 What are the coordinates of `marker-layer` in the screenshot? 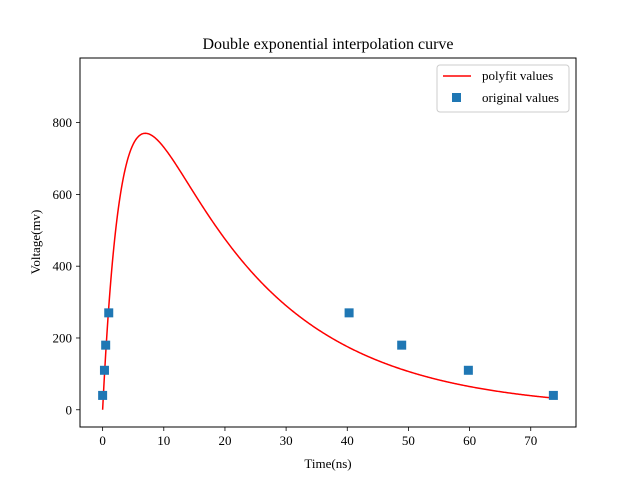 It's located at (328, 354).